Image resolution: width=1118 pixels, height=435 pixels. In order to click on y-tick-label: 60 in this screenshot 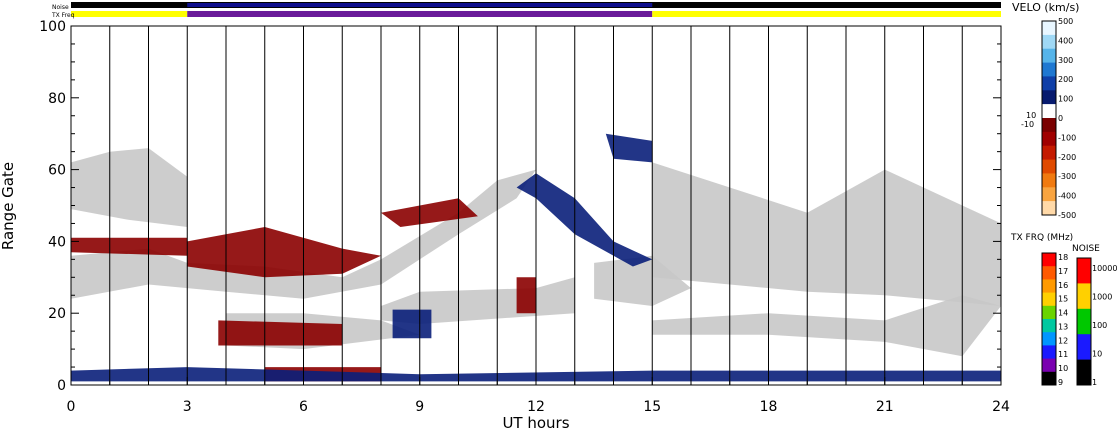, I will do `click(57, 171)`.